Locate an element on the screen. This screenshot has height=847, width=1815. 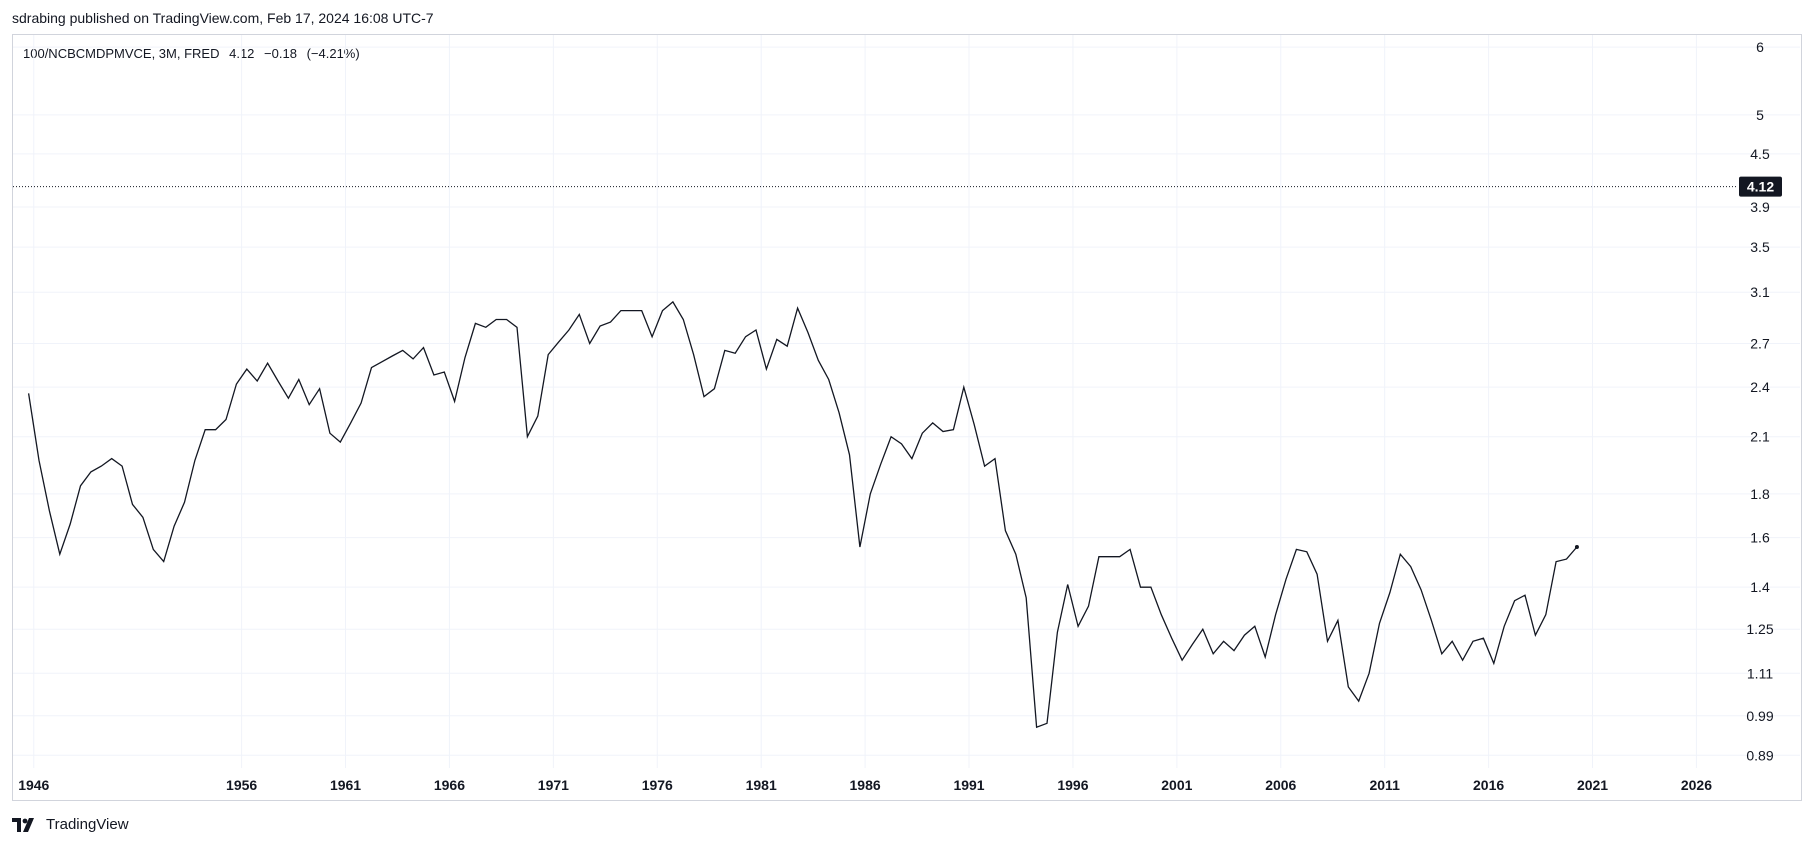
y-tick-label: 3.1 is located at coordinates (1760, 292).